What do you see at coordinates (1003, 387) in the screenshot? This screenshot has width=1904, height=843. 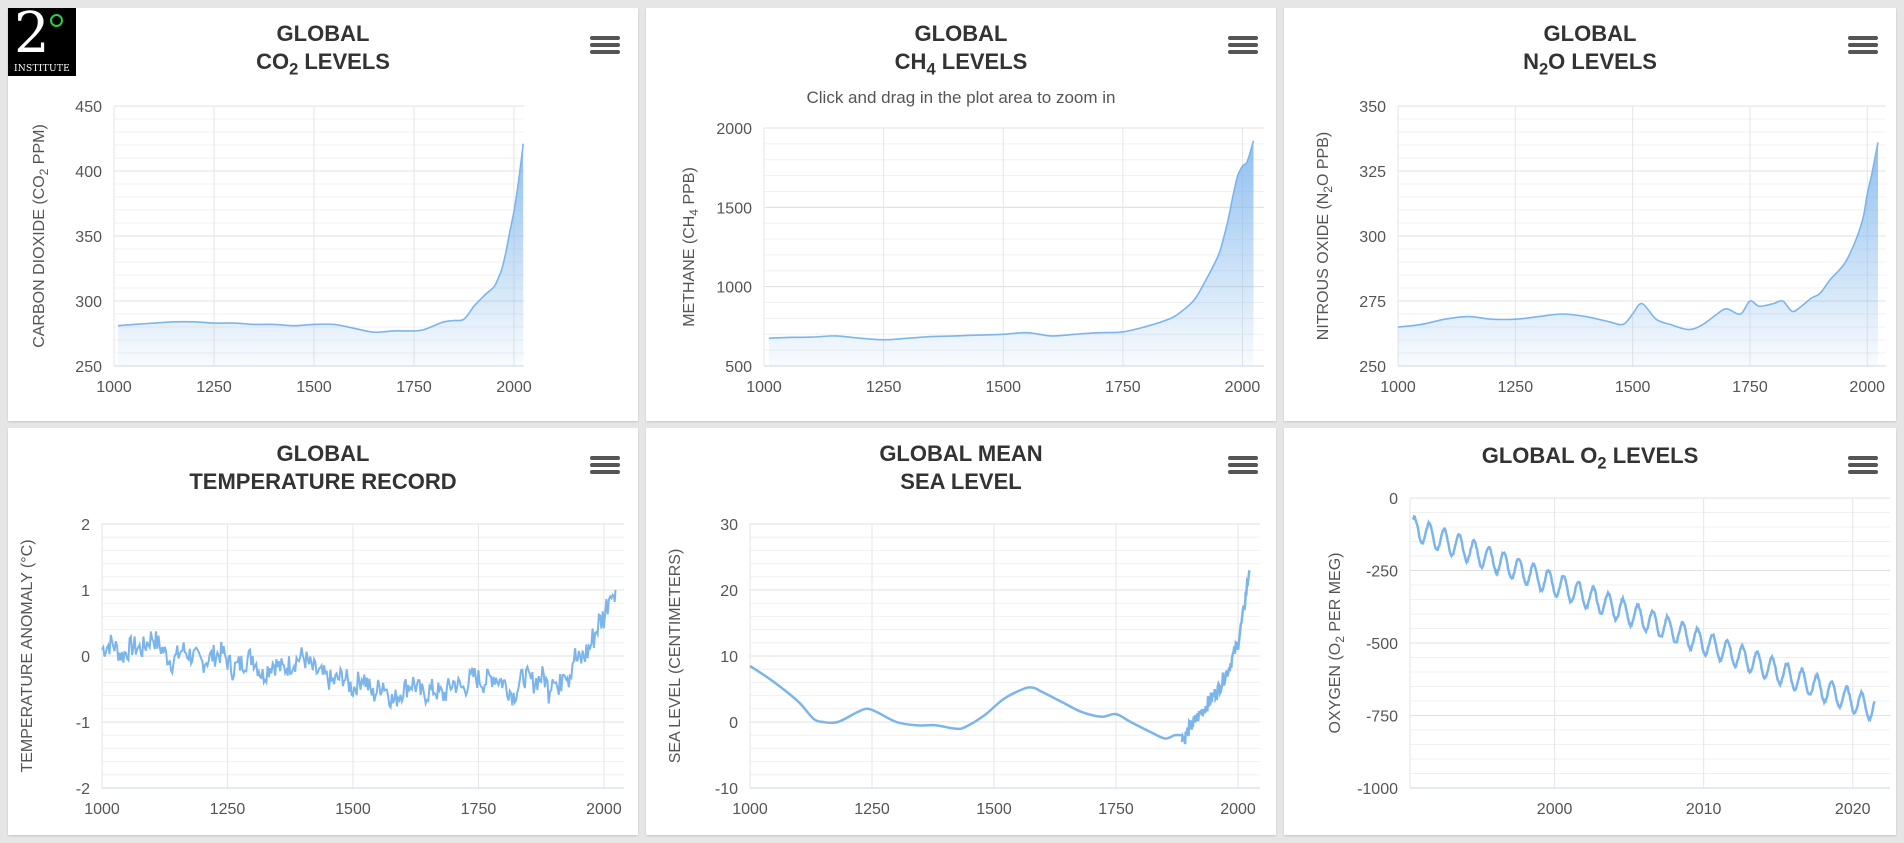 I see `ch4-x-tick-label: 1500` at bounding box center [1003, 387].